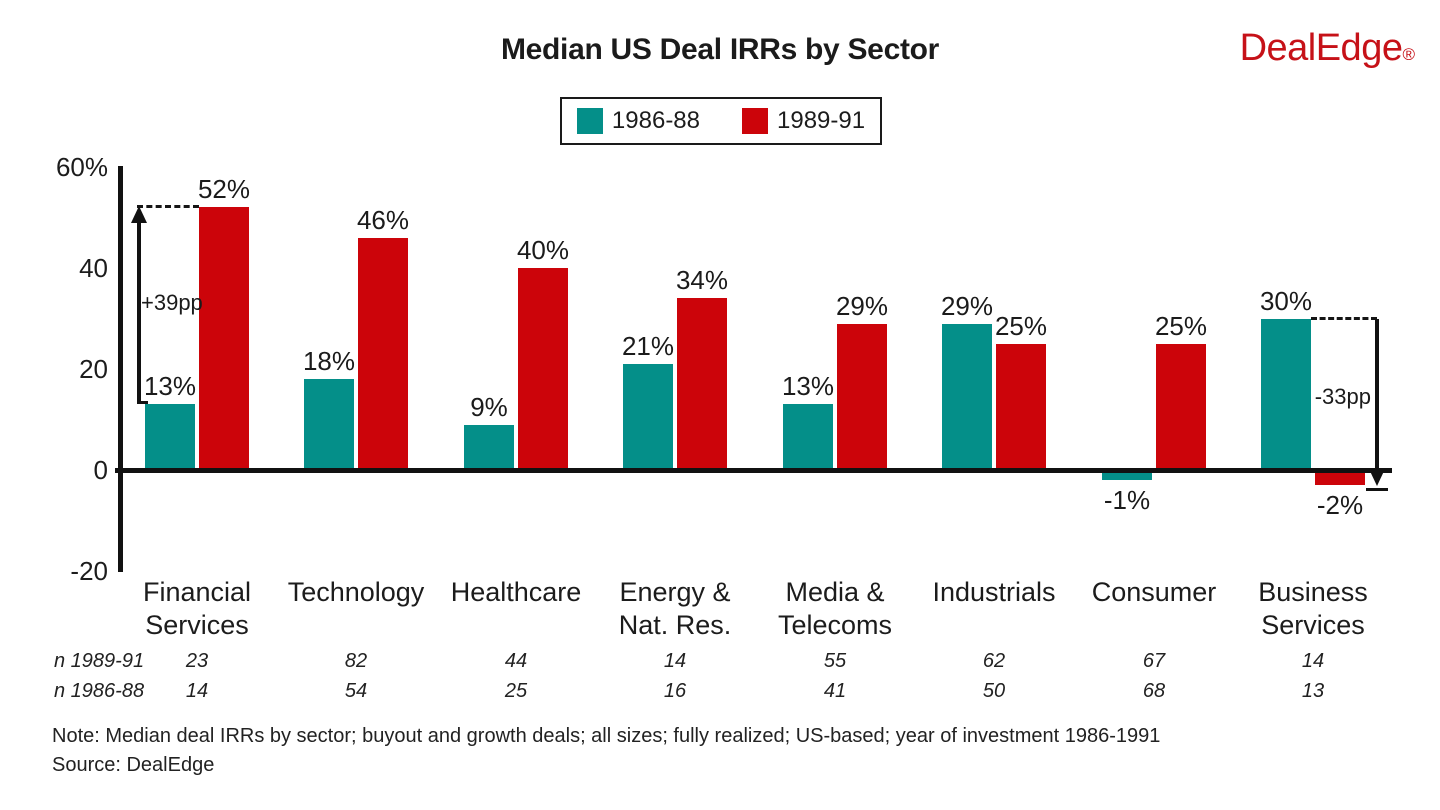 The height and width of the screenshot is (810, 1440). What do you see at coordinates (89, 571) in the screenshot?
I see `y-tick-label: -20` at bounding box center [89, 571].